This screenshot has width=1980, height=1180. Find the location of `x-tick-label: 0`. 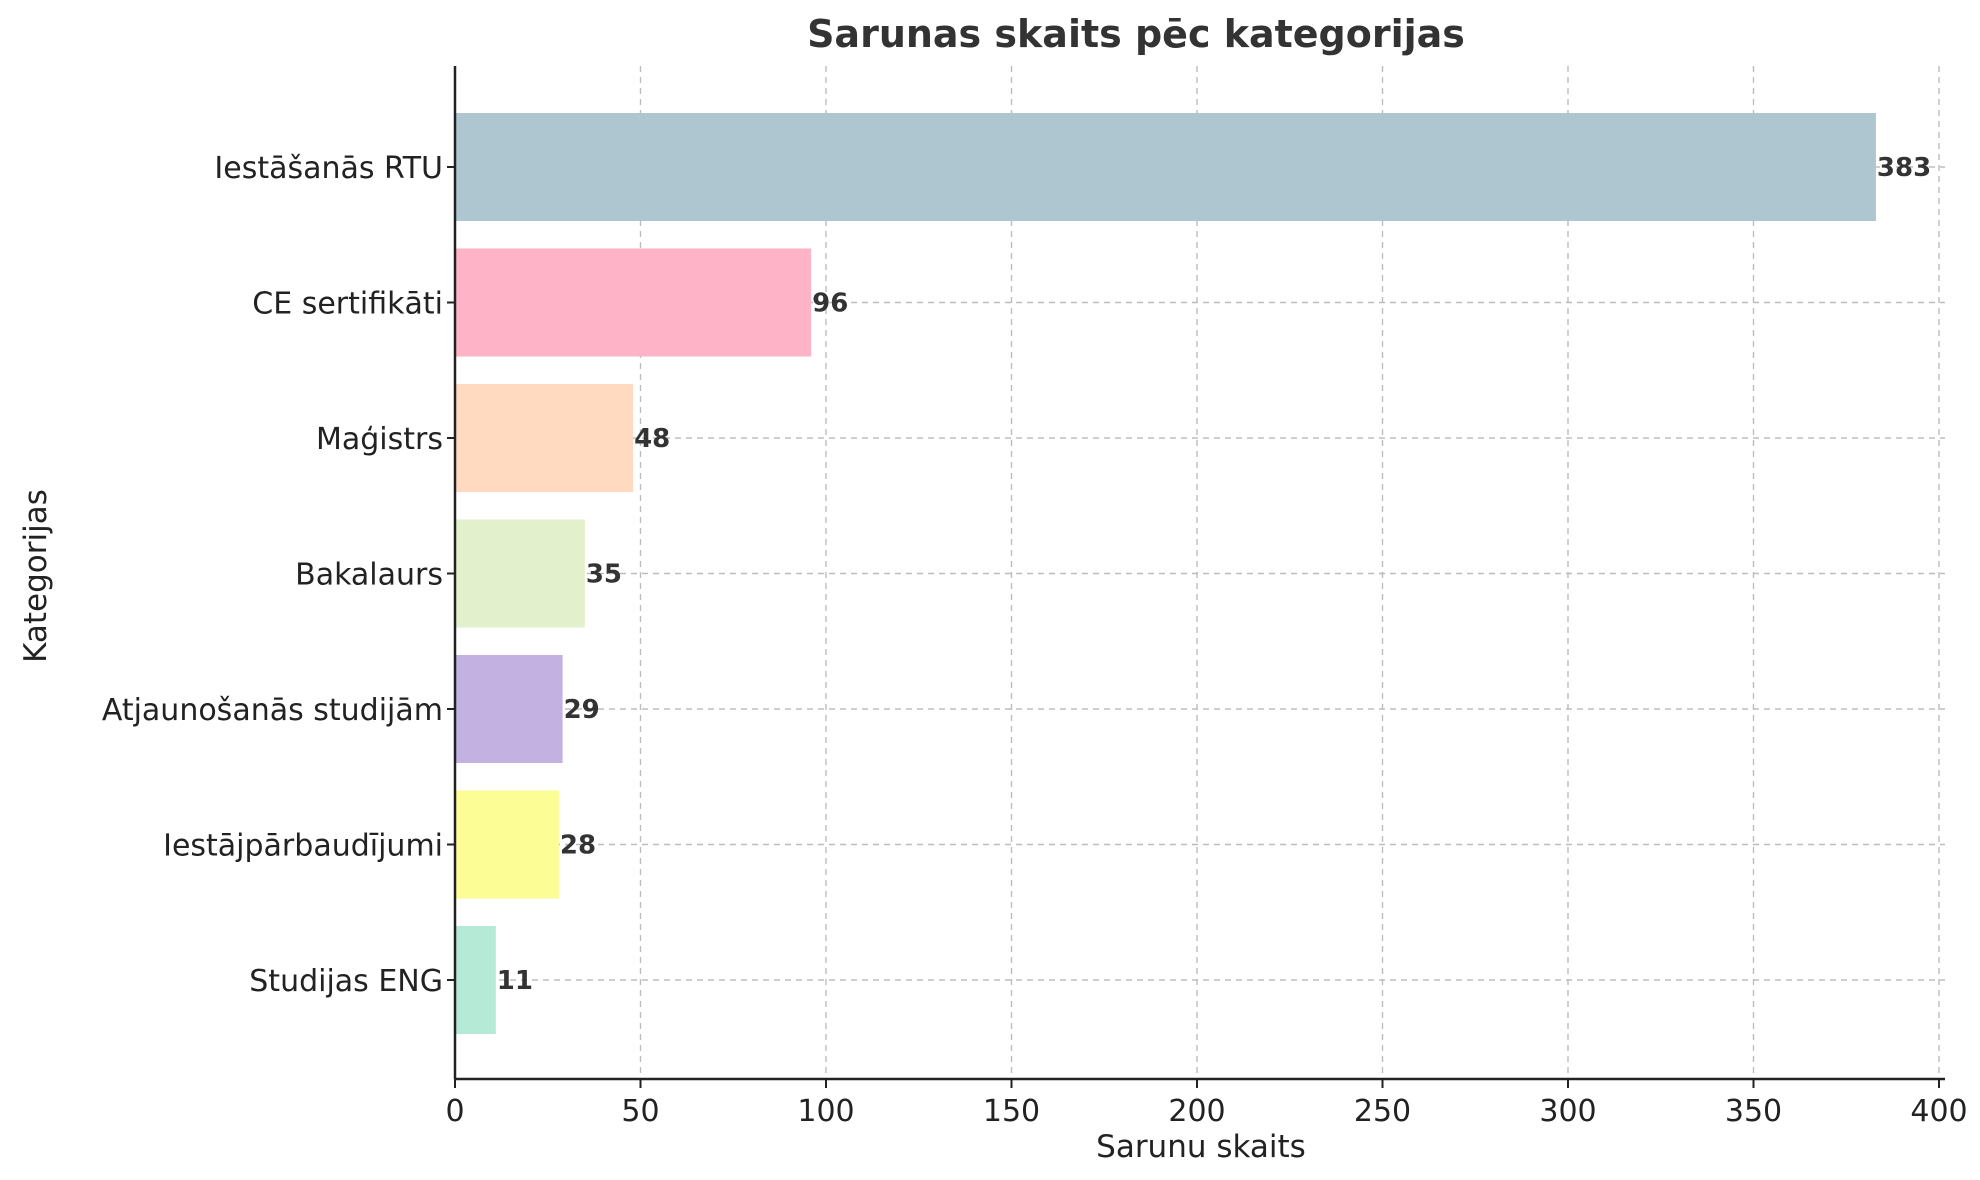

x-tick-label: 0 is located at coordinates (454, 1111).